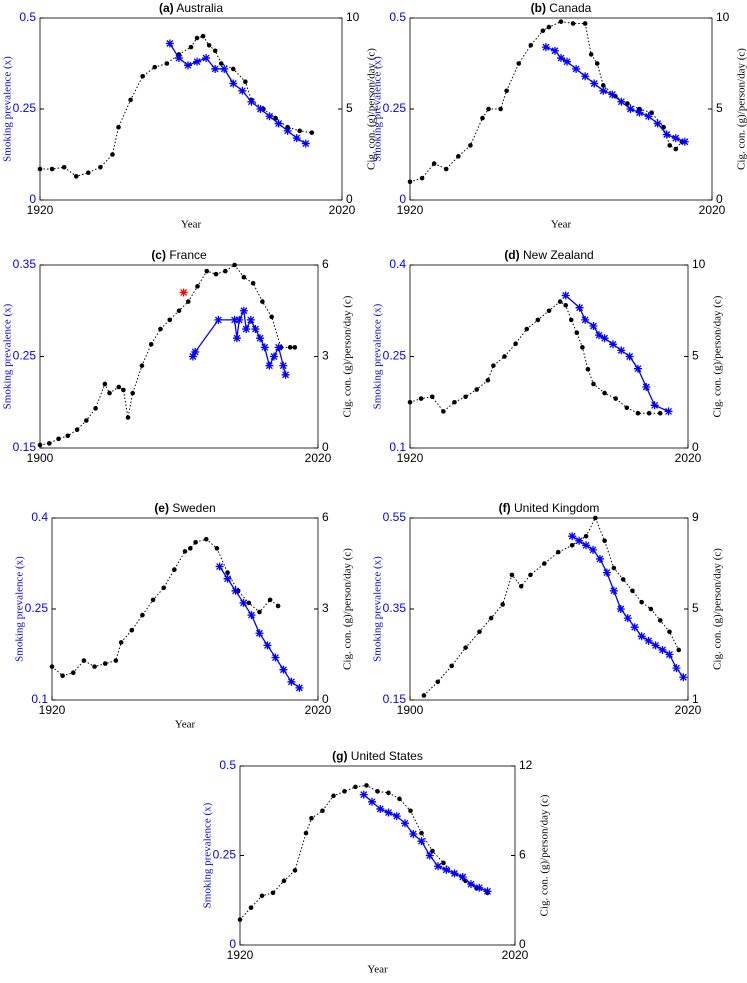 The image size is (747, 983). Describe the element at coordinates (166, 8) in the screenshot. I see `panel-label: (a)` at that location.